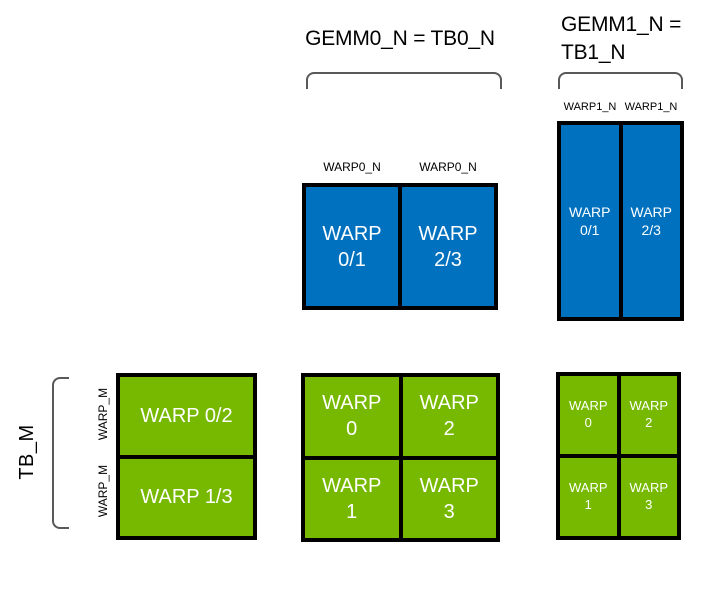 Image resolution: width=728 pixels, height=594 pixels. Describe the element at coordinates (186, 456) in the screenshot. I see `tb-green-warp-box: WARP 0/2 WARP 1/3` at that location.